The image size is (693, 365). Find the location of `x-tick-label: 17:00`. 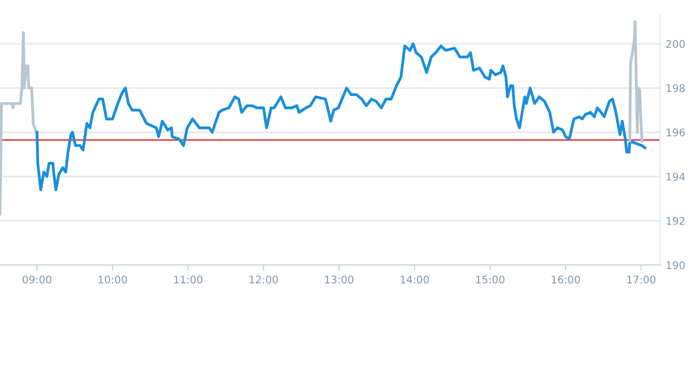

x-tick-label: 17:00 is located at coordinates (641, 280).